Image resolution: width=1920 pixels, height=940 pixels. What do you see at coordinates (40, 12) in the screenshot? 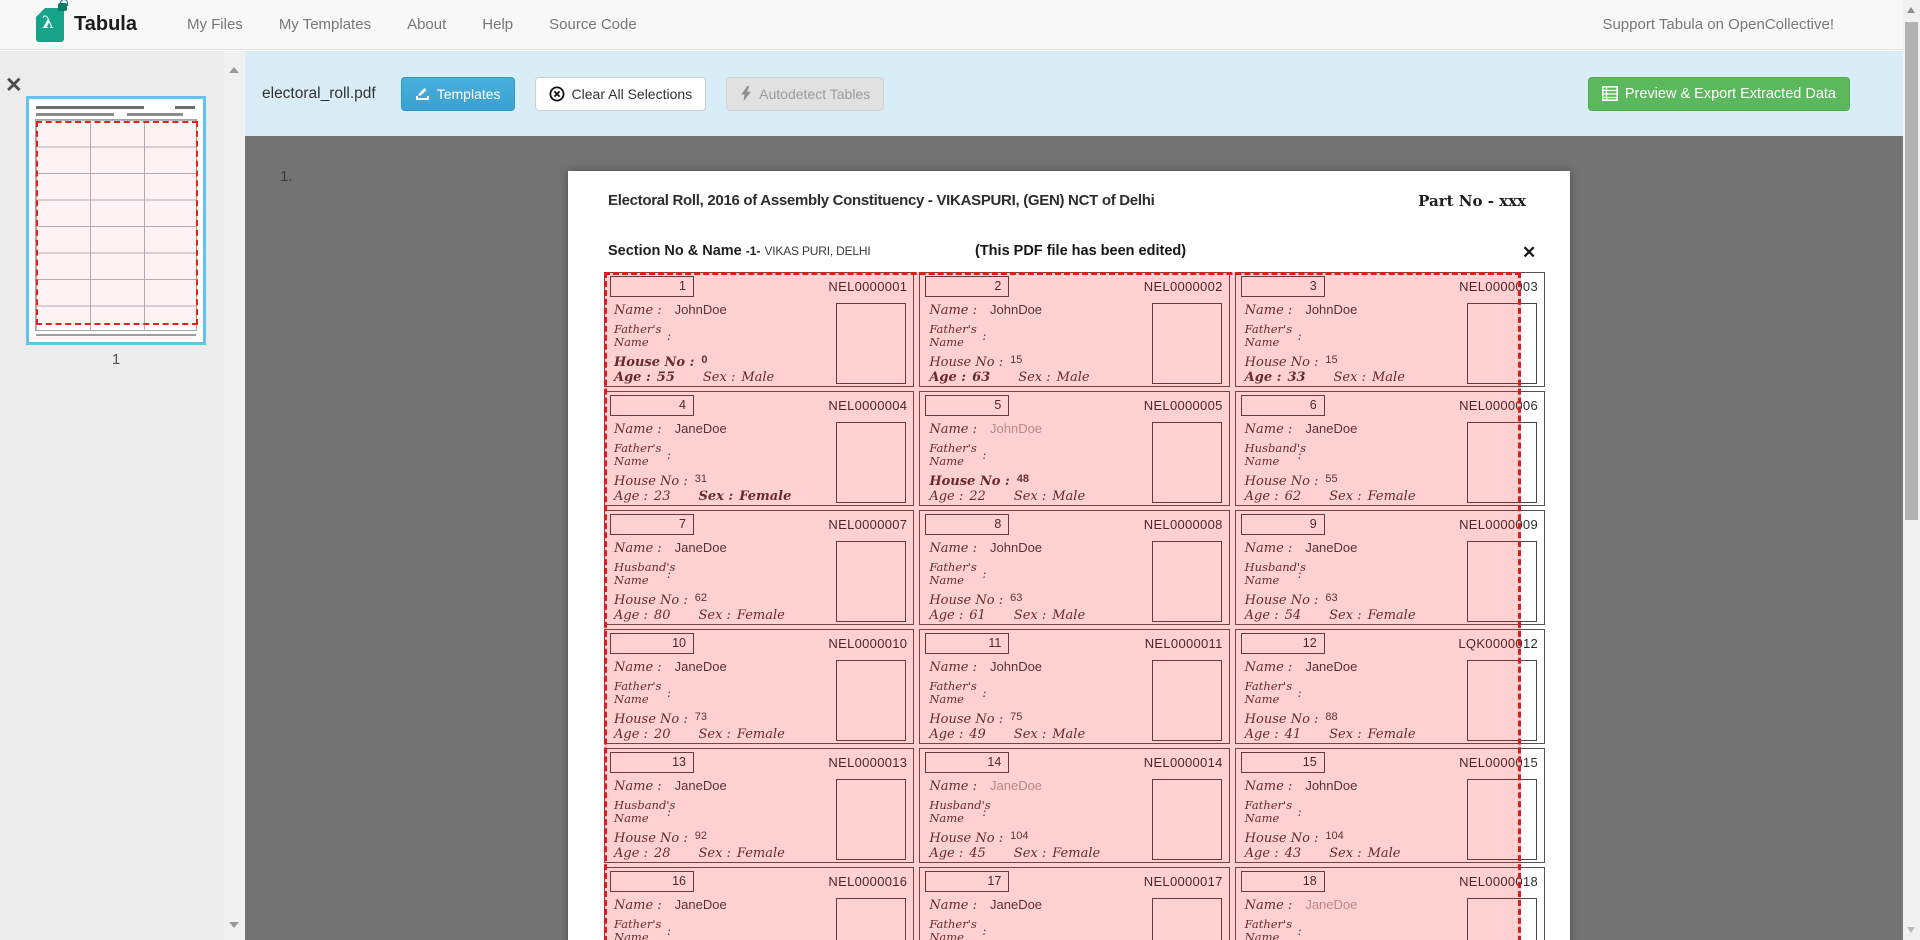
I see `page-fold-icon` at bounding box center [40, 12].